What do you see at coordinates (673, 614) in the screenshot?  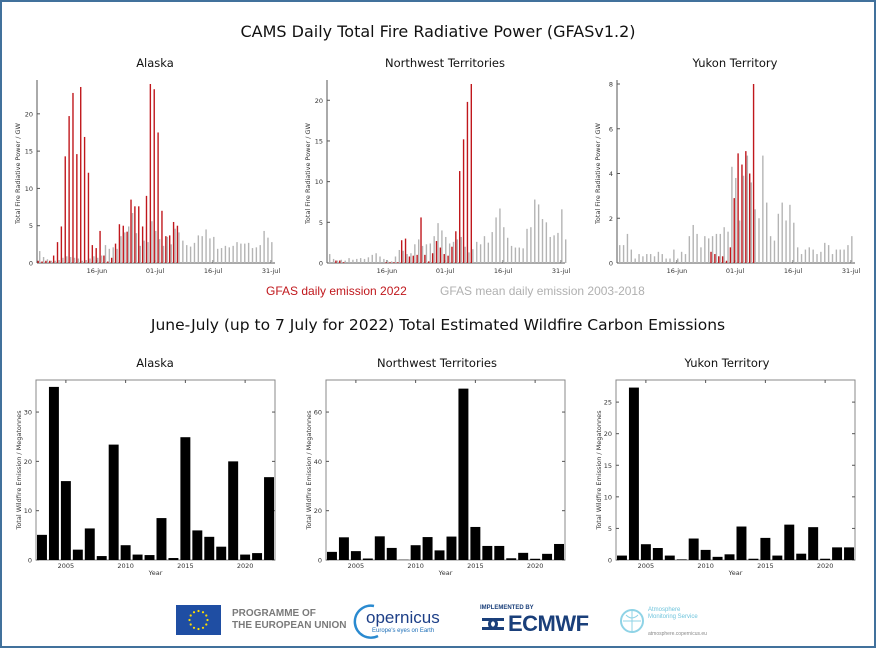 I see `cams-name: Atmosphere Monitoring Service` at bounding box center [673, 614].